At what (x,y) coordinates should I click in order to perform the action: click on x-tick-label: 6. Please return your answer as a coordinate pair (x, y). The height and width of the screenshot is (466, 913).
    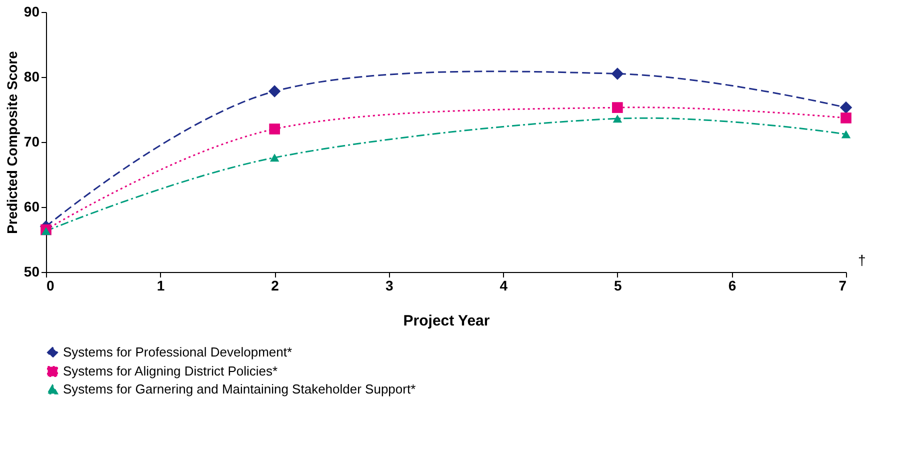
    Looking at the image, I should click on (732, 286).